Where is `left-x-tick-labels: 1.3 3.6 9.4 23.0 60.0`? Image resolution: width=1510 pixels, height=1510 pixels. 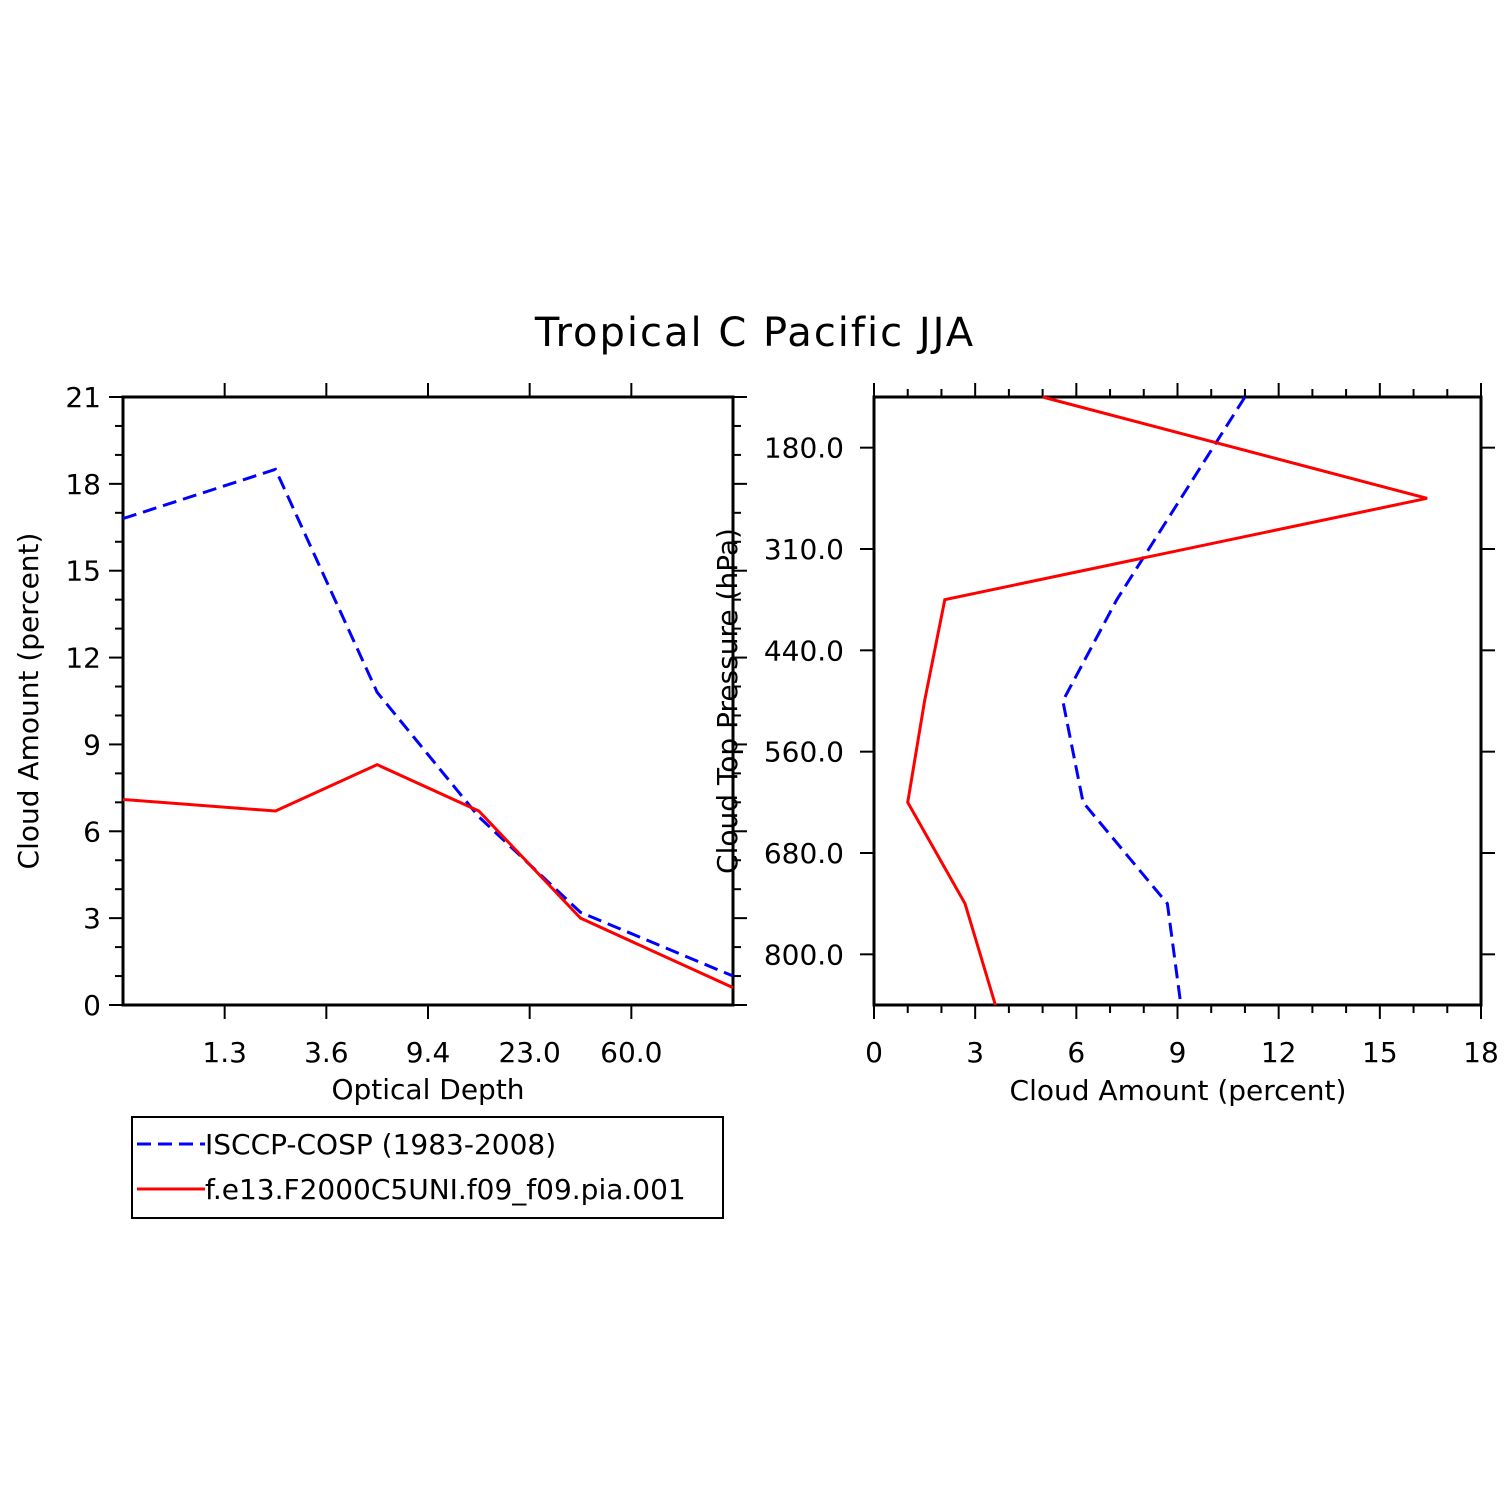
left-x-tick-labels: 1.3 3.6 9.4 23.0 60.0 is located at coordinates (432, 1052).